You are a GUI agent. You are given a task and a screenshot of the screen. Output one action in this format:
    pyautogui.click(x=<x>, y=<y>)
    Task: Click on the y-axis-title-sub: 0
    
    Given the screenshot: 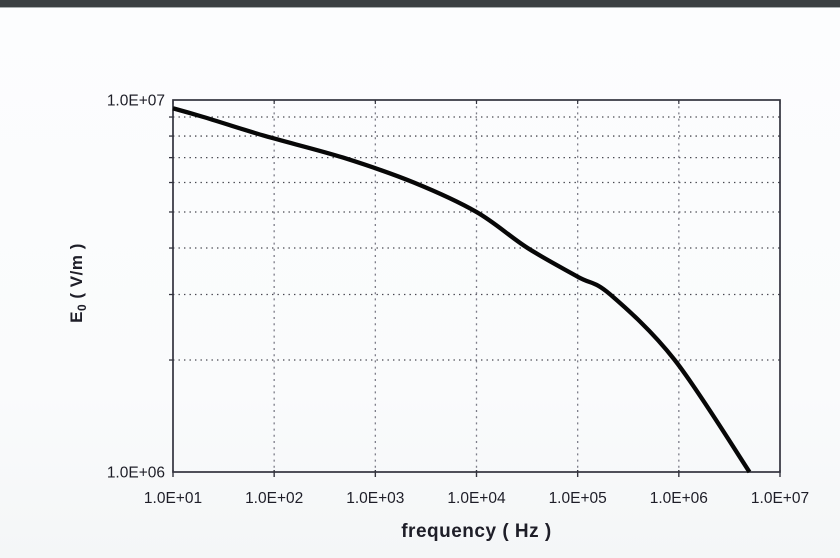 What is the action you would take?
    pyautogui.click(x=82, y=307)
    